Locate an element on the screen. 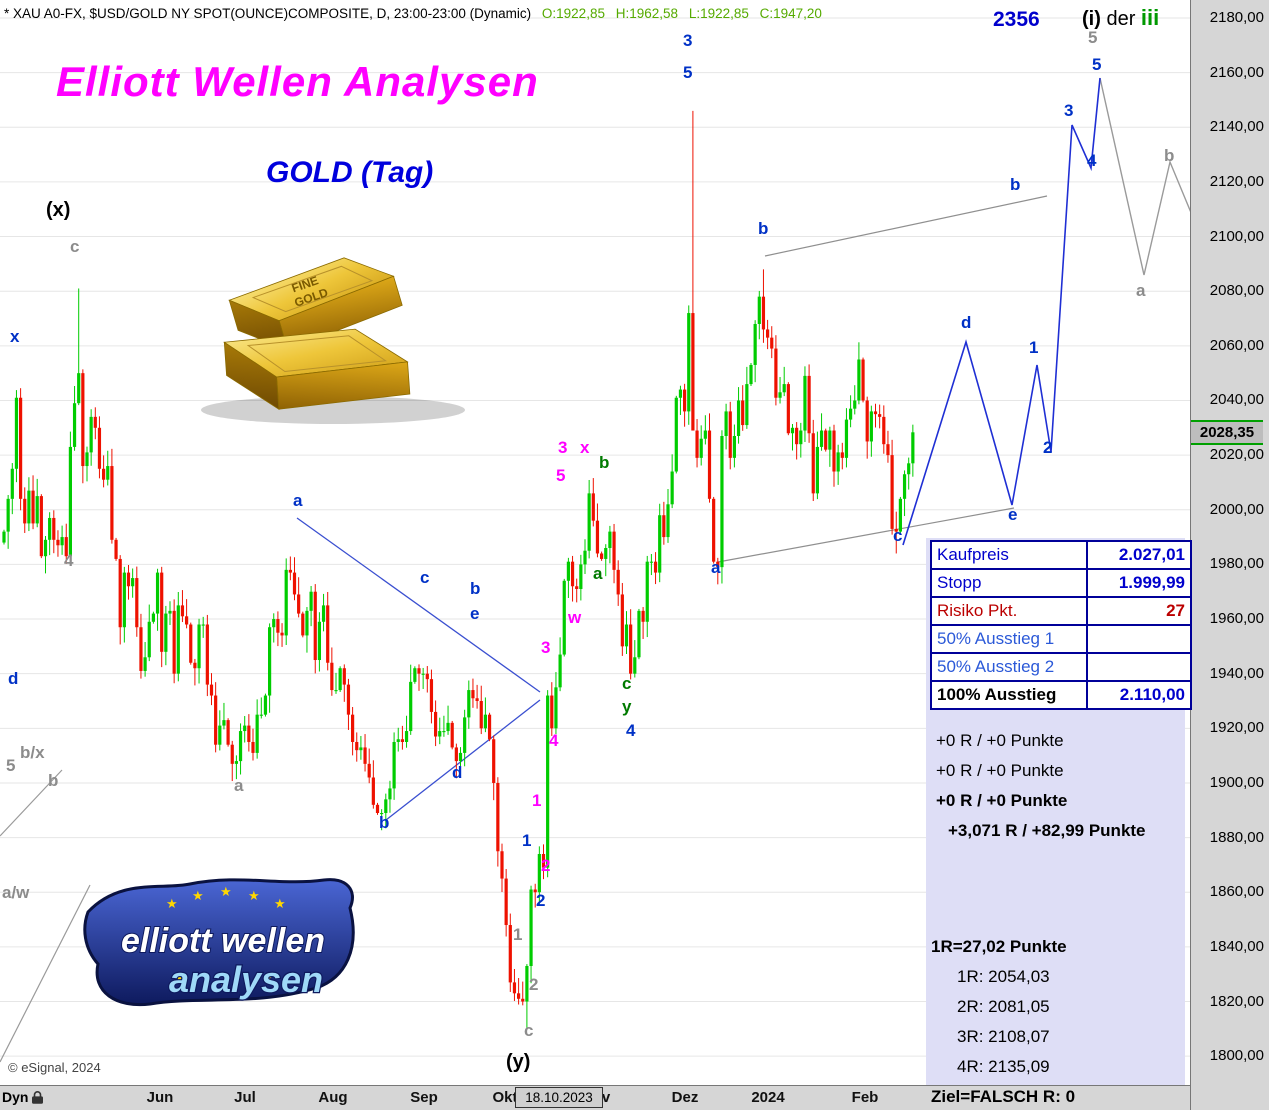 This screenshot has height=1110, width=1269. y-axis-tick: 2040,00 is located at coordinates (1236, 400).